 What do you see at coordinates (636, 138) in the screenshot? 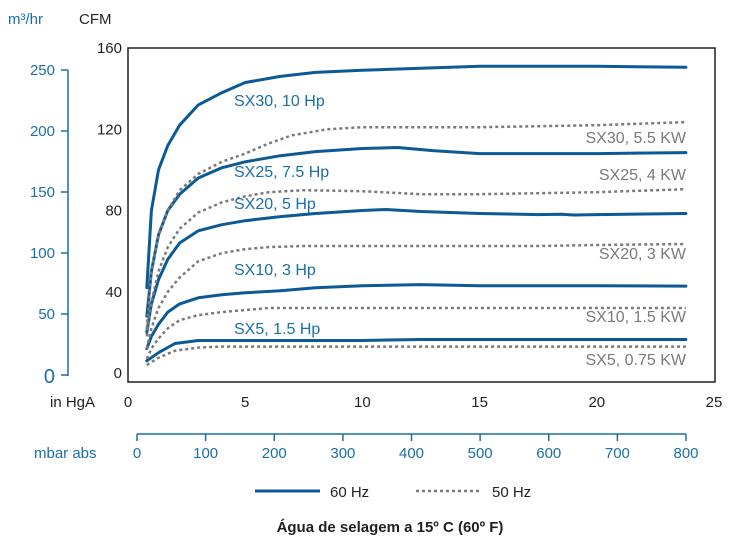
I see `series-label: SX30, 5.5 KW` at bounding box center [636, 138].